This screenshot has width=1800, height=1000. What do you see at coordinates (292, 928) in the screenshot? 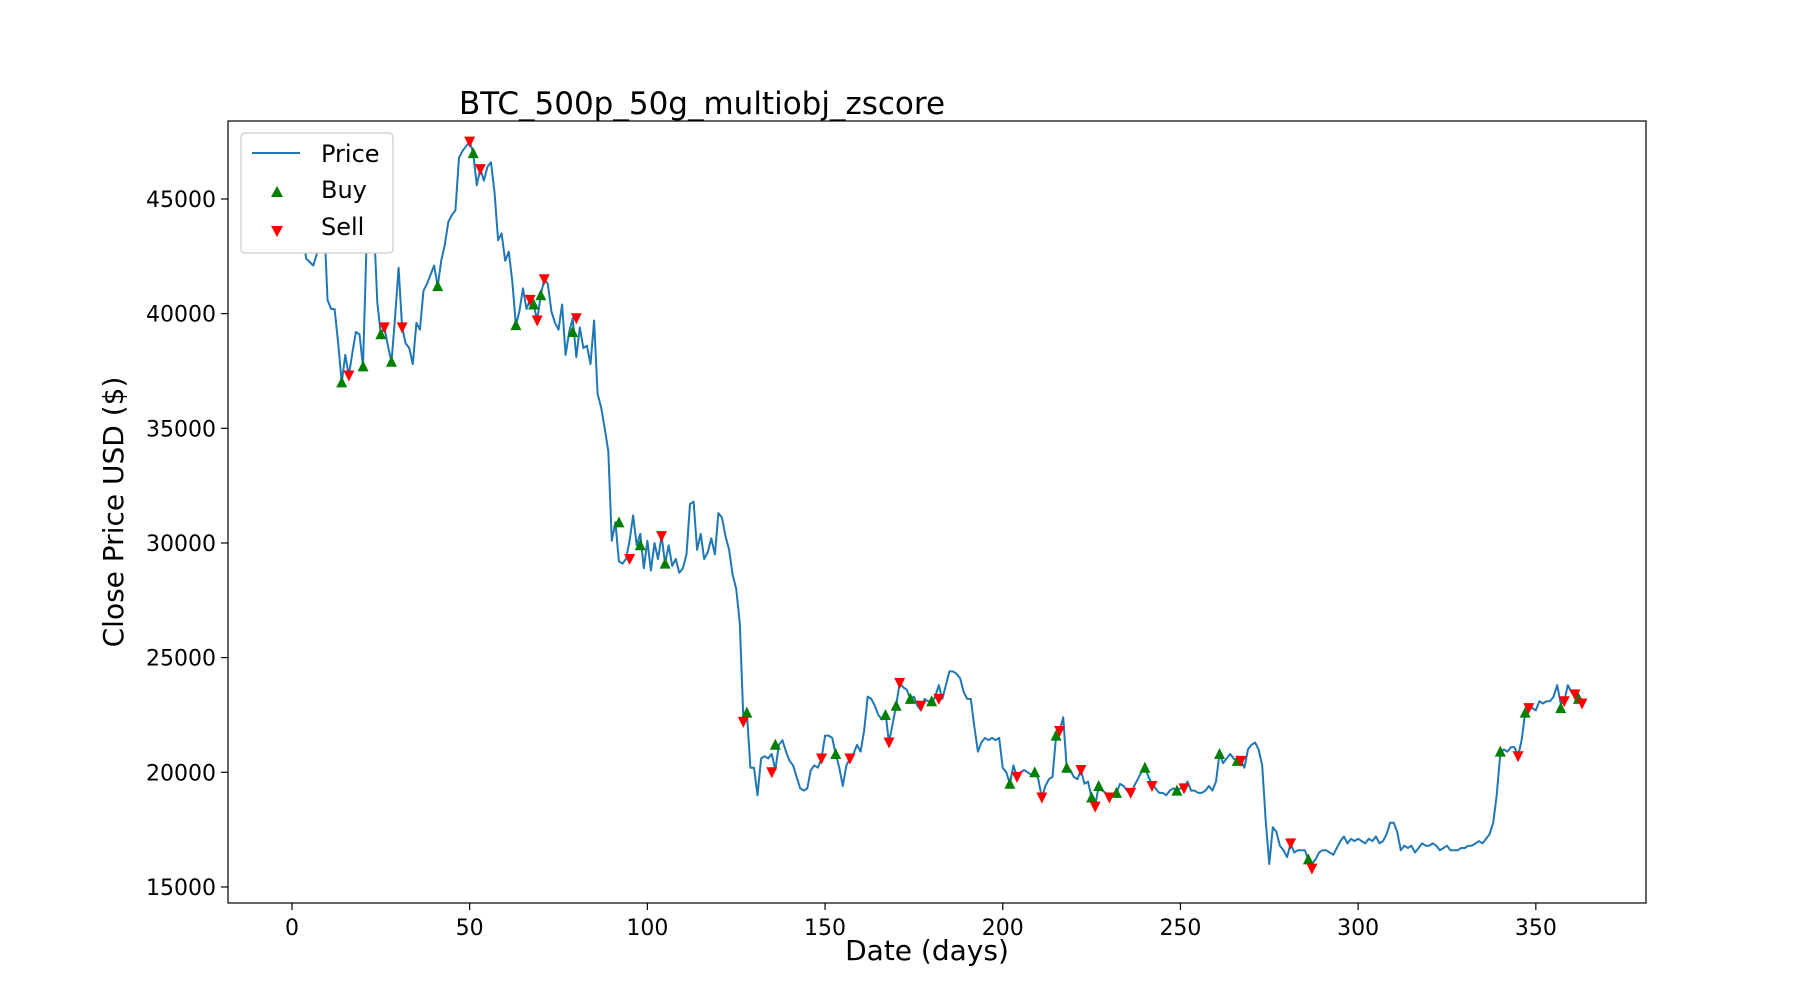
I see `x-tick-label: 0` at bounding box center [292, 928].